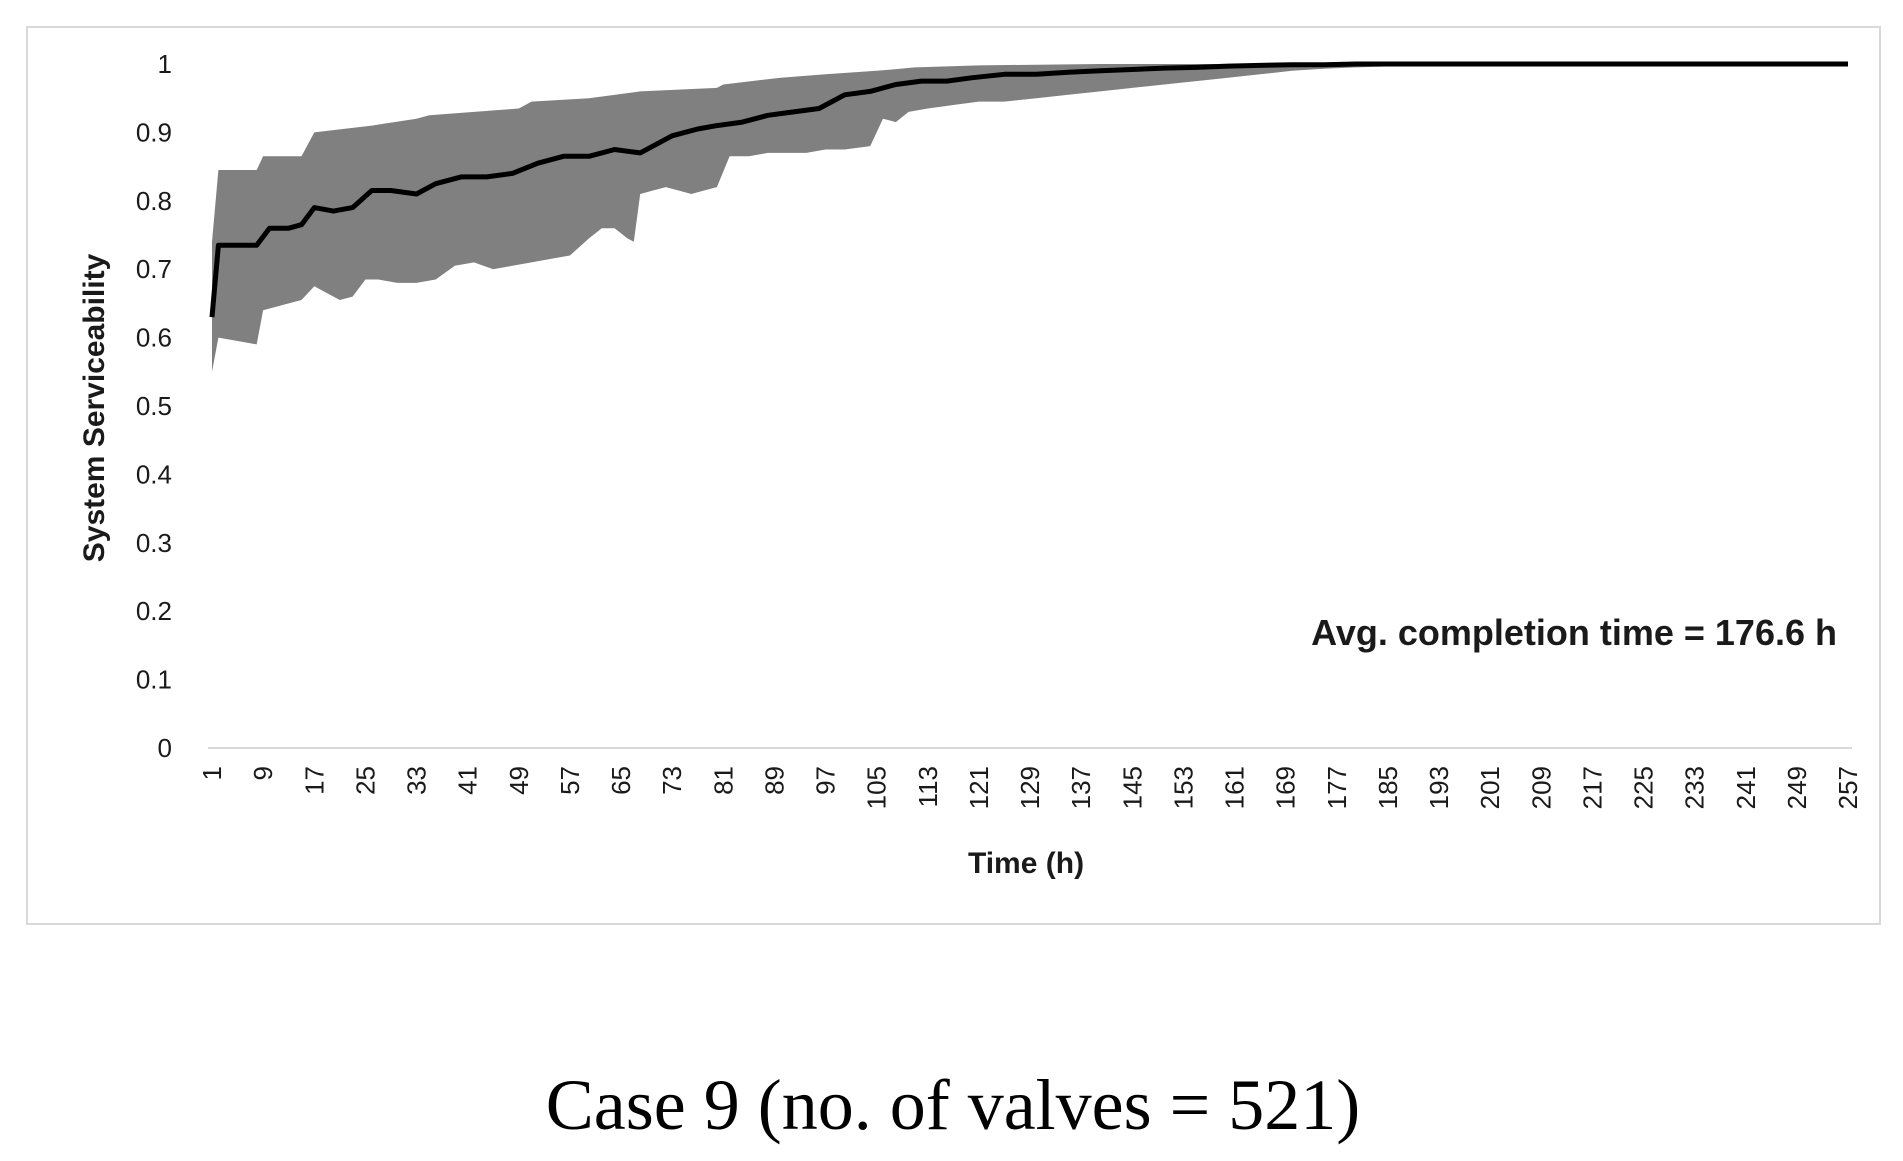  Describe the element at coordinates (154, 680) in the screenshot. I see `y-tick-label: 0.1` at that location.